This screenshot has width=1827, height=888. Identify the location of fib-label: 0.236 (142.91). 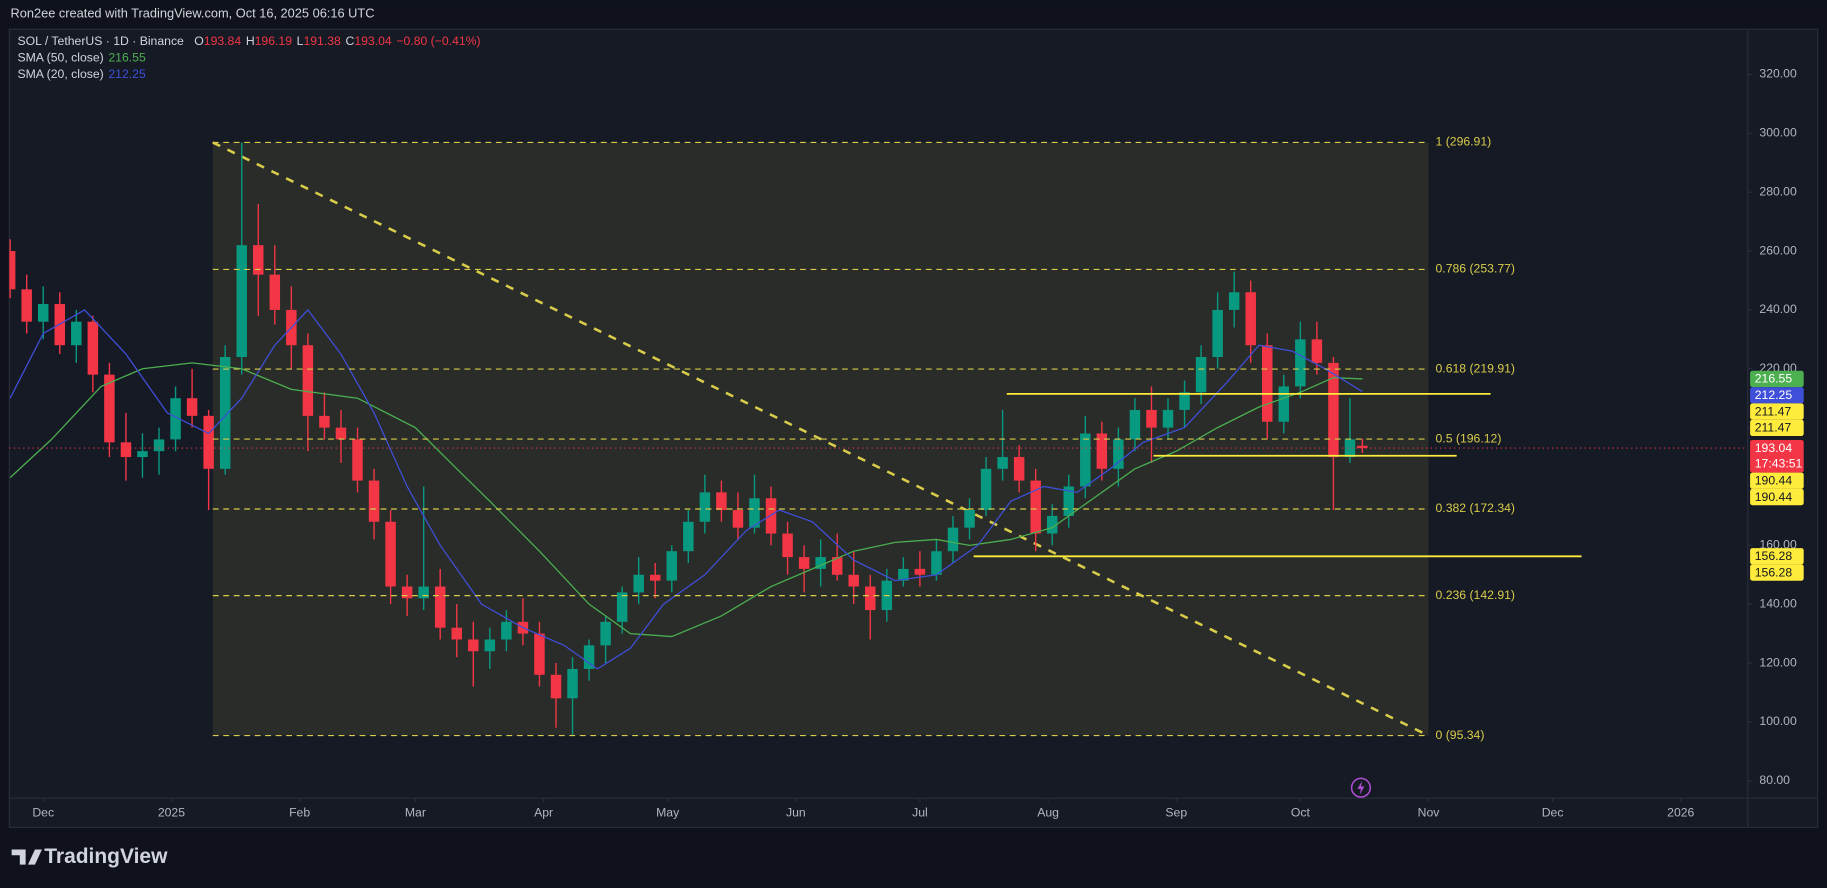
(1475, 595).